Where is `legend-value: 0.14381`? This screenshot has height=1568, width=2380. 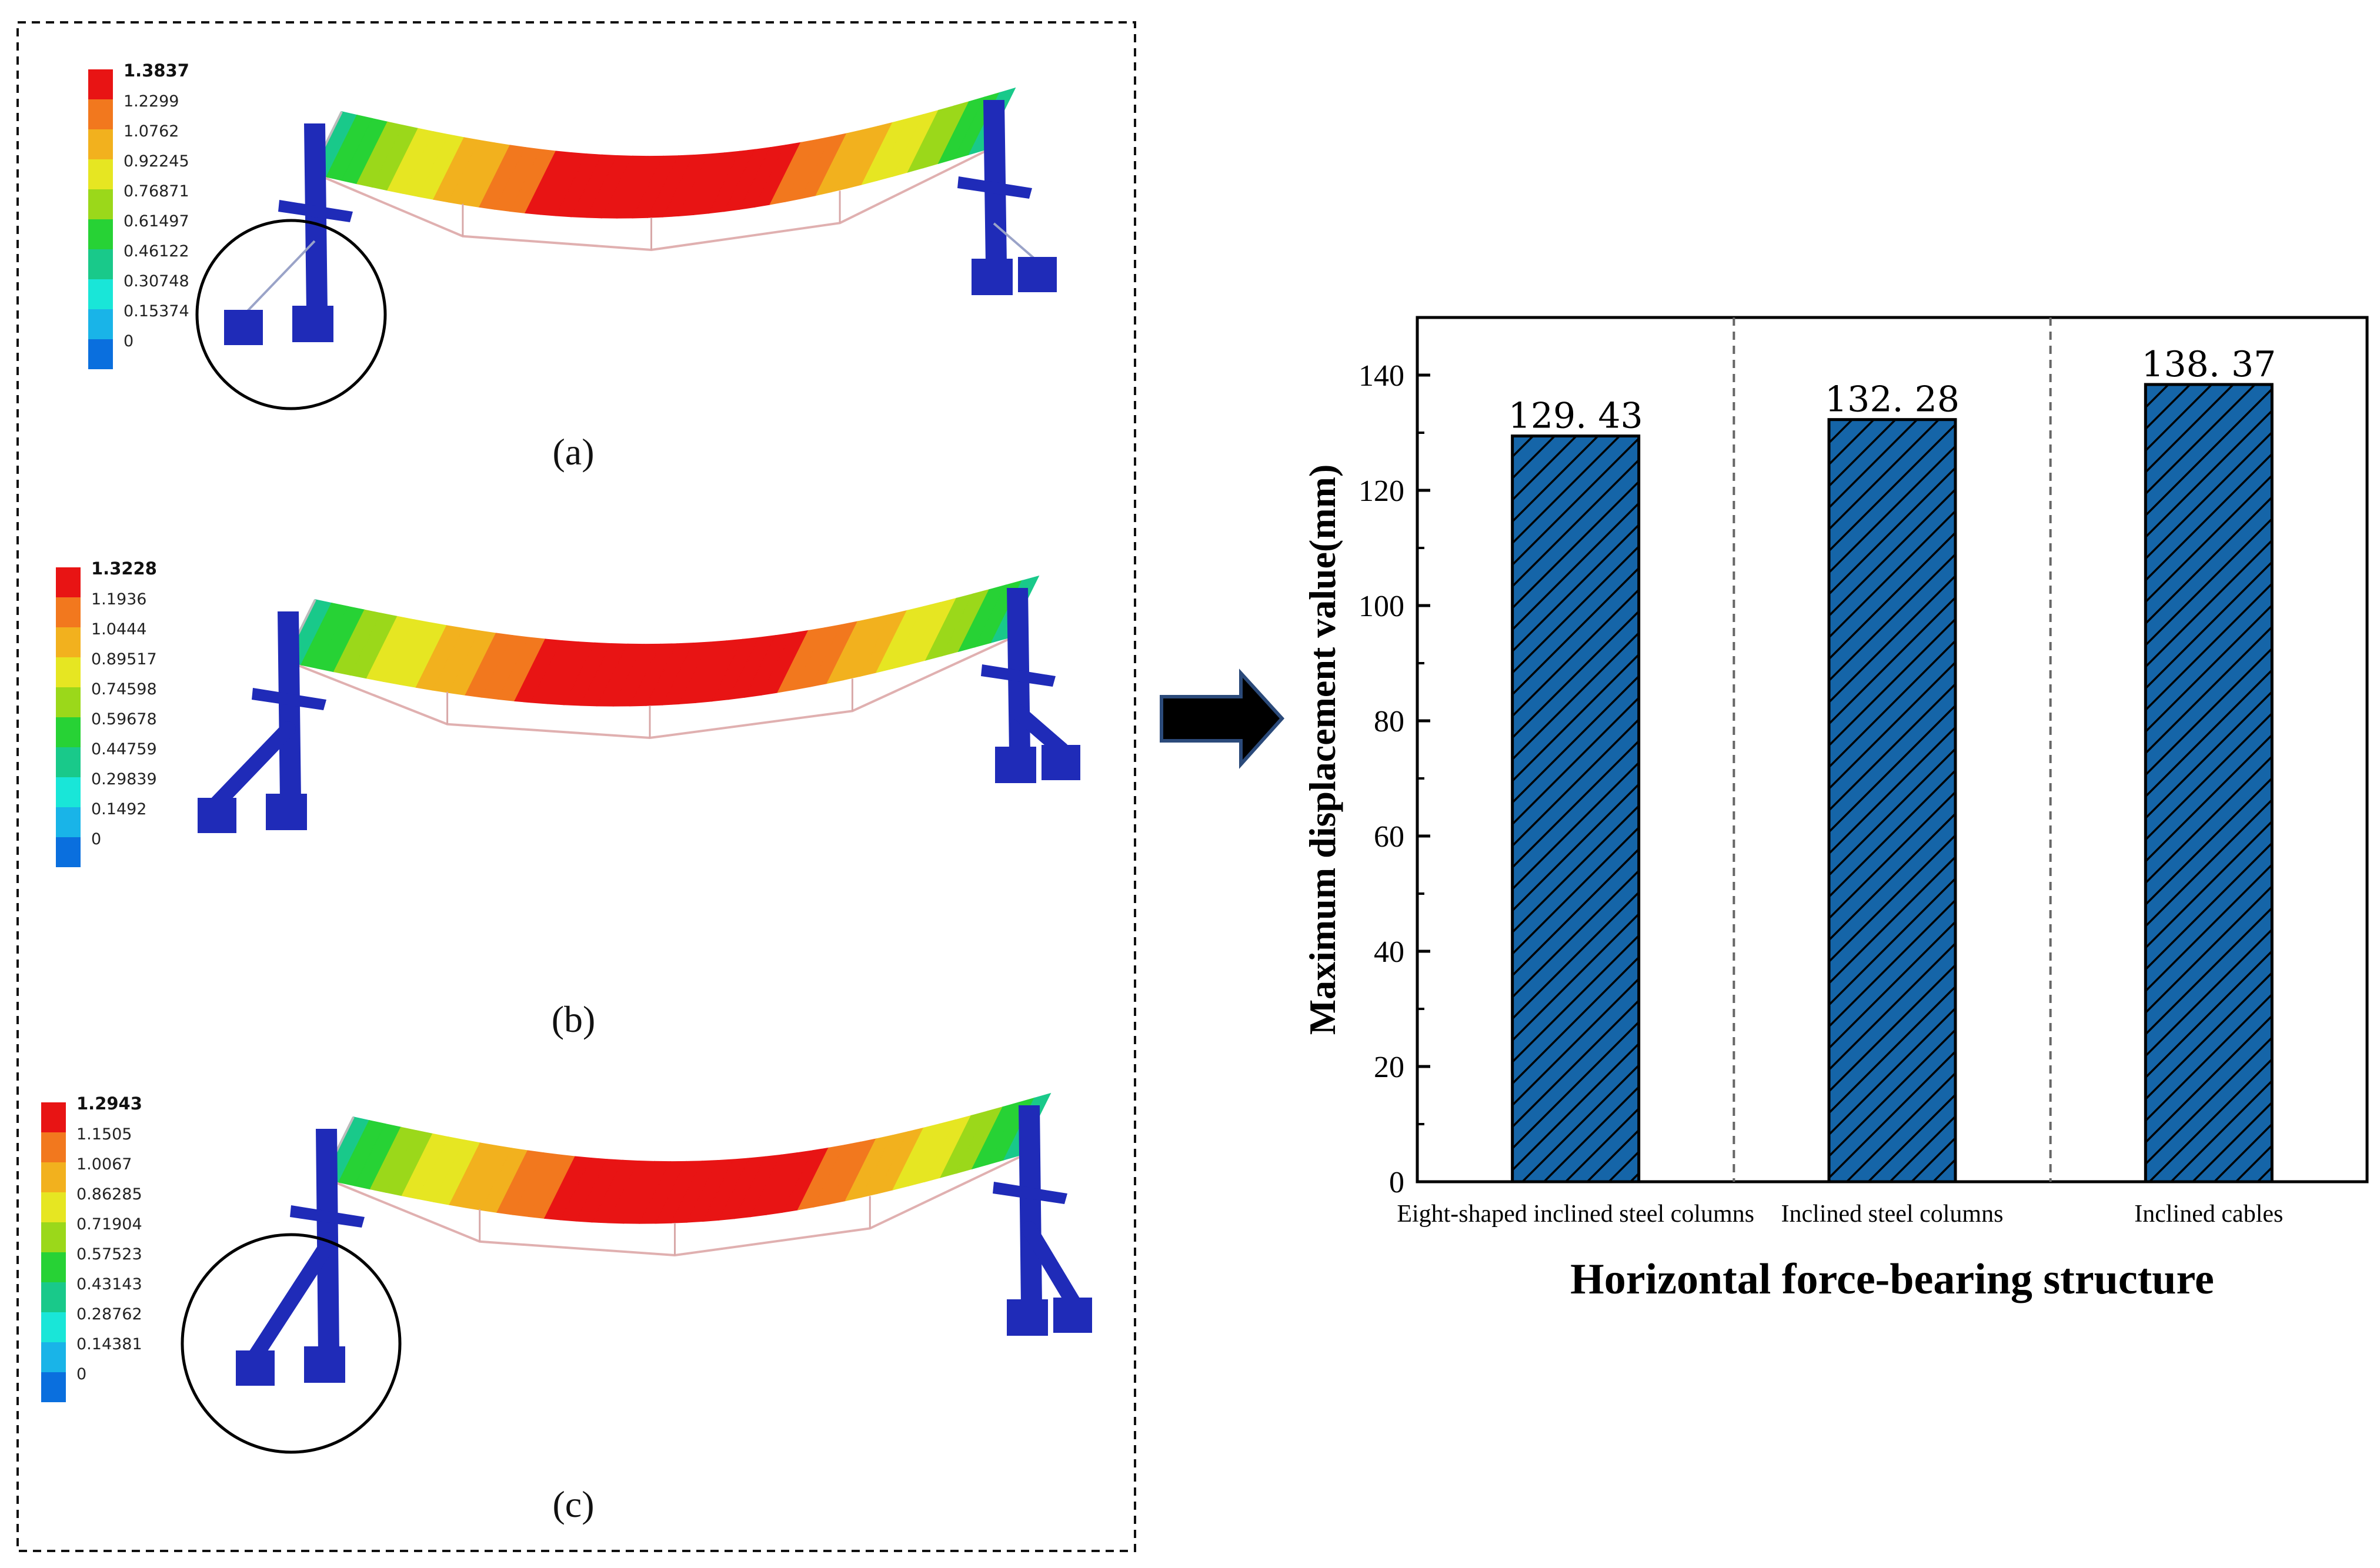 legend-value: 0.14381 is located at coordinates (109, 1344).